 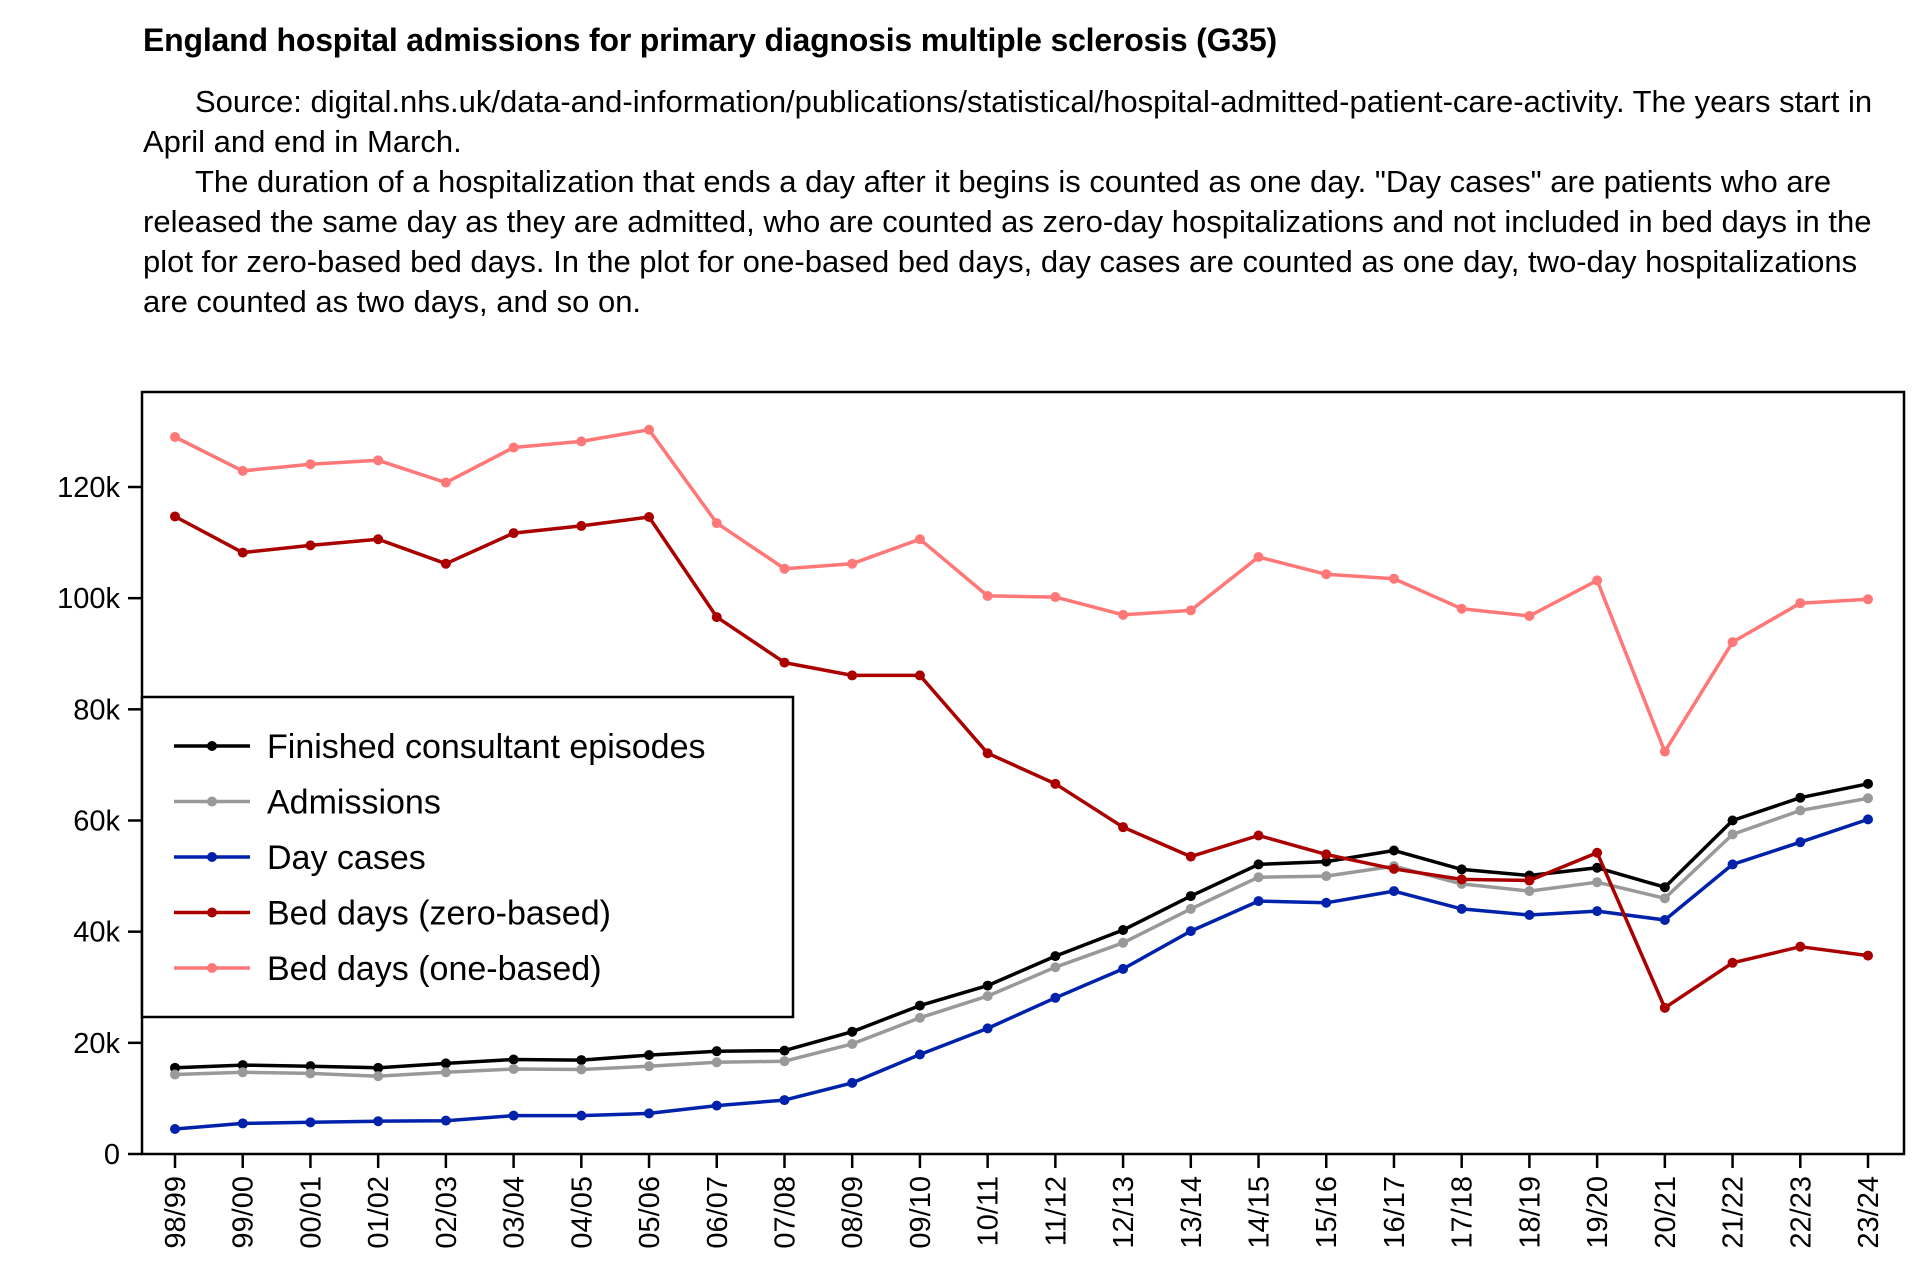 What do you see at coordinates (88, 488) in the screenshot?
I see `y-tick-label: 120k` at bounding box center [88, 488].